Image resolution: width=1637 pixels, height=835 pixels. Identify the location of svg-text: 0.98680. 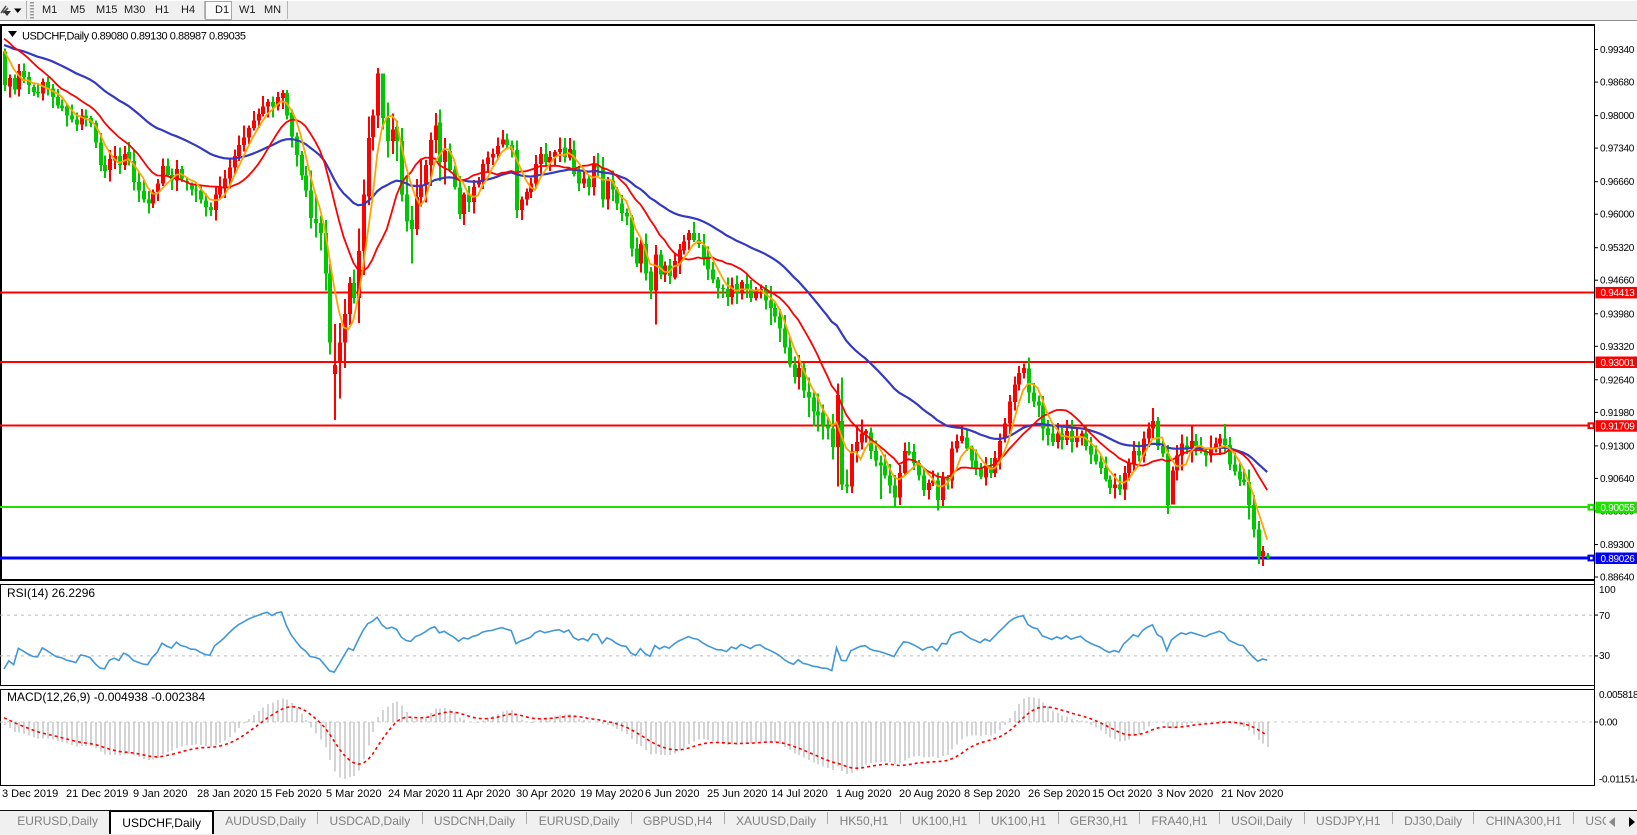
(1617, 83).